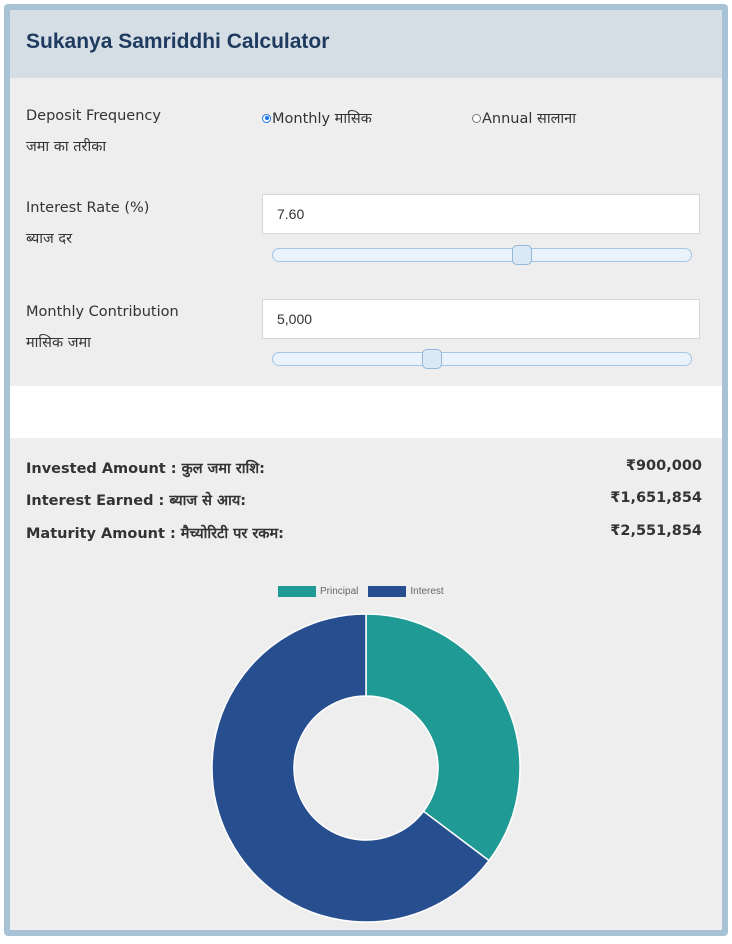  I want to click on monthly-contribution-label: Monthly Contribution मासिक जमा, so click(102, 328).